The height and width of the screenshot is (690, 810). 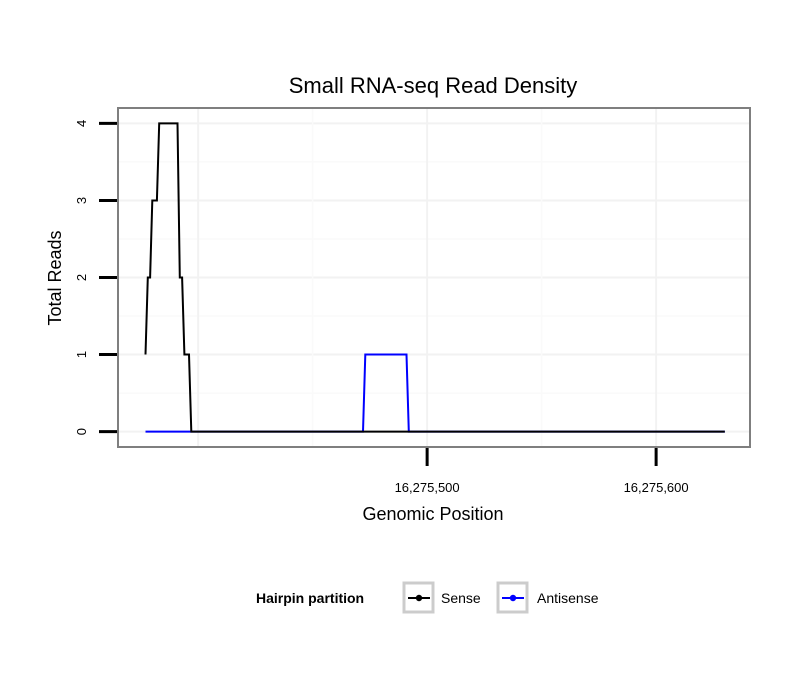 What do you see at coordinates (81, 200) in the screenshot?
I see `y-tick-label: 3` at bounding box center [81, 200].